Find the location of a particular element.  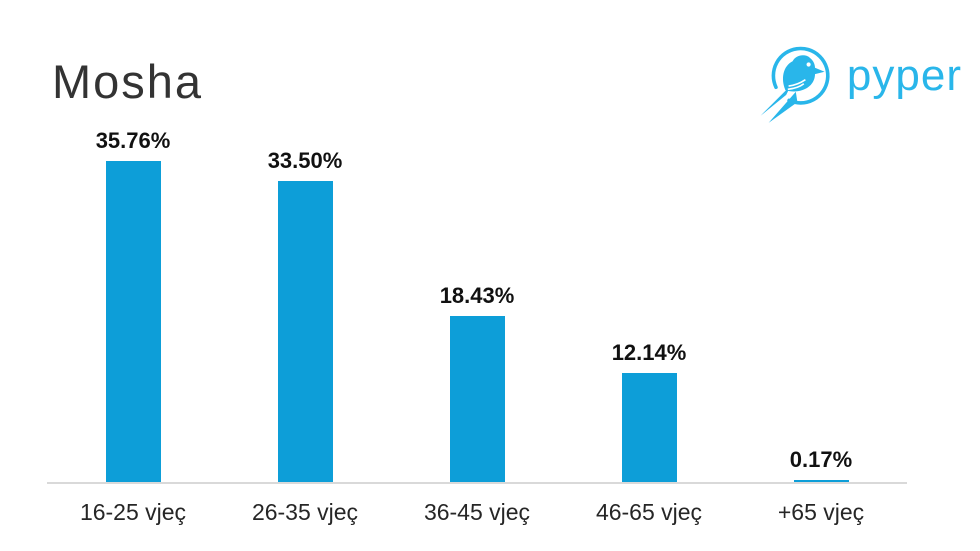

bar-group: 12.14% is located at coordinates (649, 411).